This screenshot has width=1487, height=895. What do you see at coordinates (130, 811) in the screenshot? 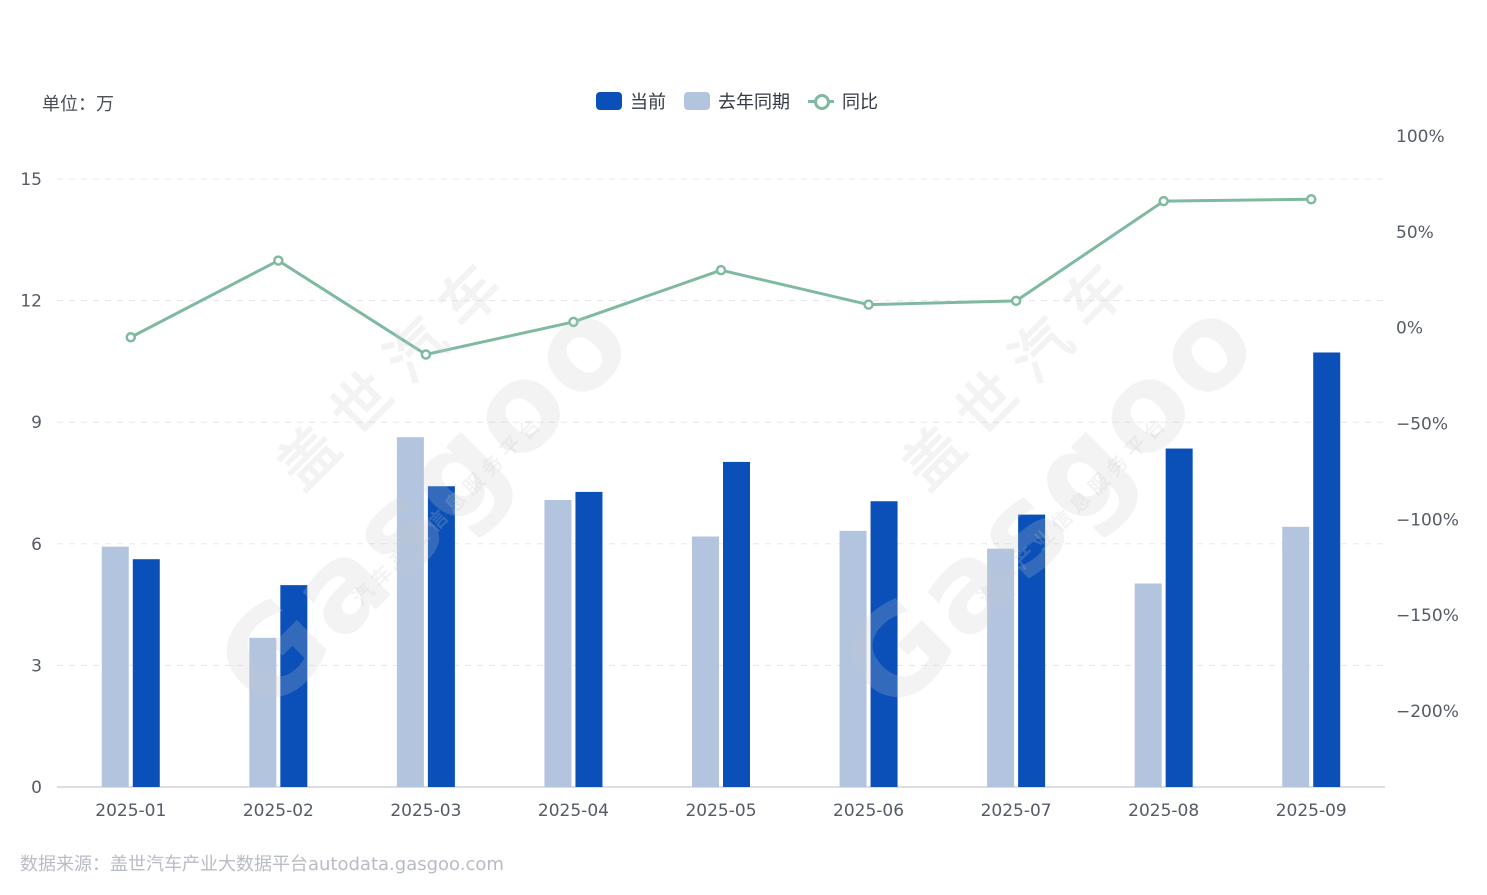
I see `x-tick-label: 2025-01` at bounding box center [130, 811].